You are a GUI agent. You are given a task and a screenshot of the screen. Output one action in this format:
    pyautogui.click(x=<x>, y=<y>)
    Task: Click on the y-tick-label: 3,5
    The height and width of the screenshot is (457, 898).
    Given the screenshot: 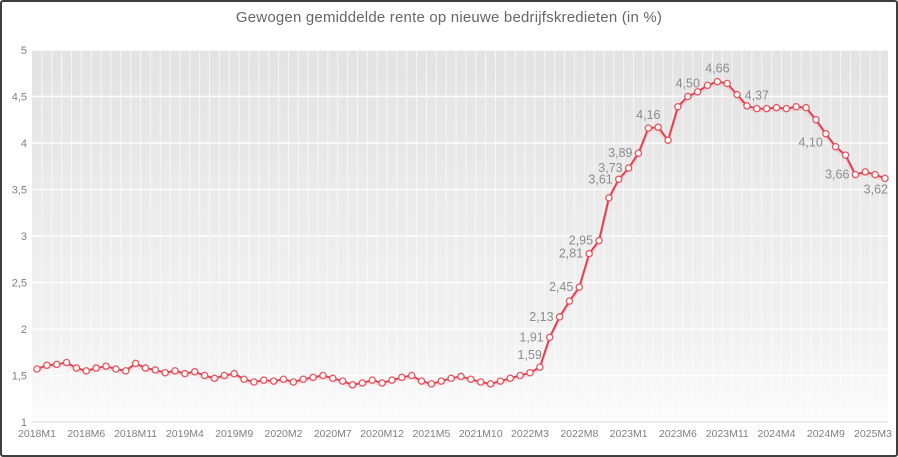 What is the action you would take?
    pyautogui.click(x=19, y=191)
    